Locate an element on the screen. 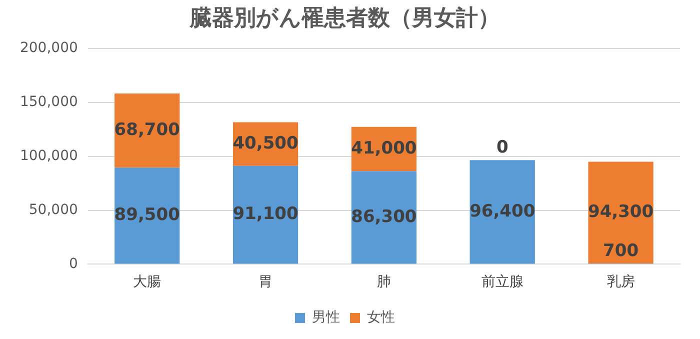 This screenshot has height=339, width=700. chart-title: 臓器別がん罹患者数（男女計） is located at coordinates (344, 18).